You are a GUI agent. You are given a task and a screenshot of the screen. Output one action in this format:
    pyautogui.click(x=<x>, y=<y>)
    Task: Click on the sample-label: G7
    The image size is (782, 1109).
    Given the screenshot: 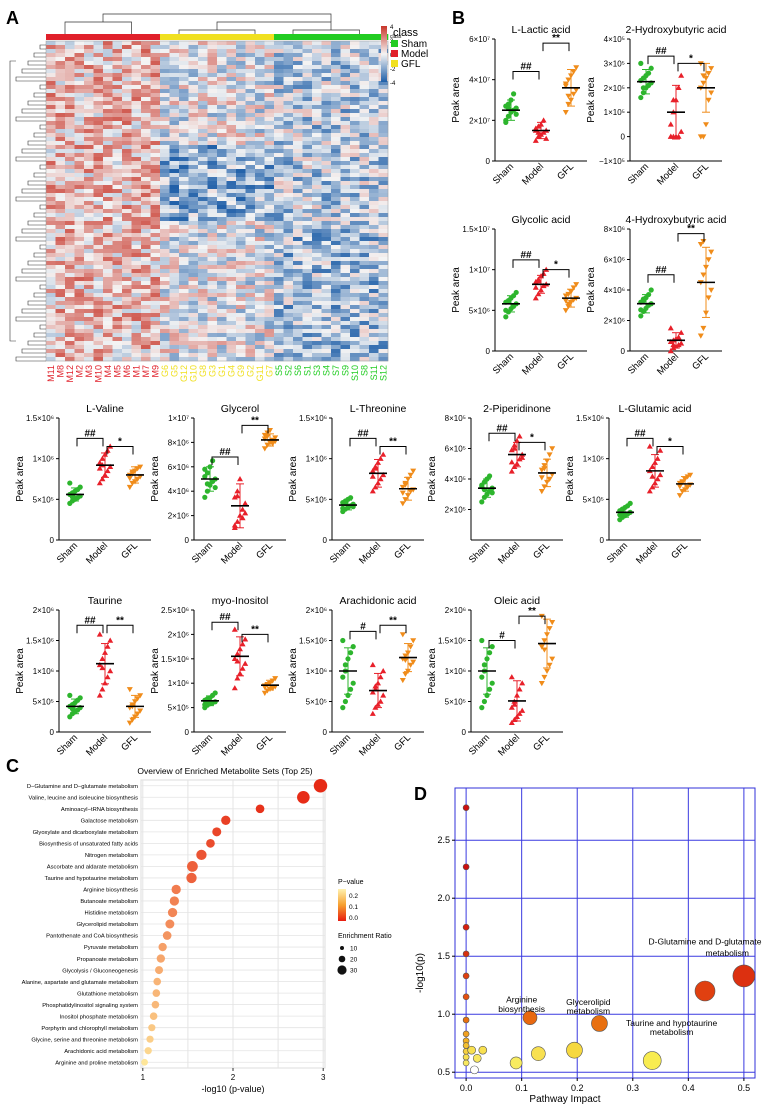 What is the action you would take?
    pyautogui.click(x=269, y=371)
    